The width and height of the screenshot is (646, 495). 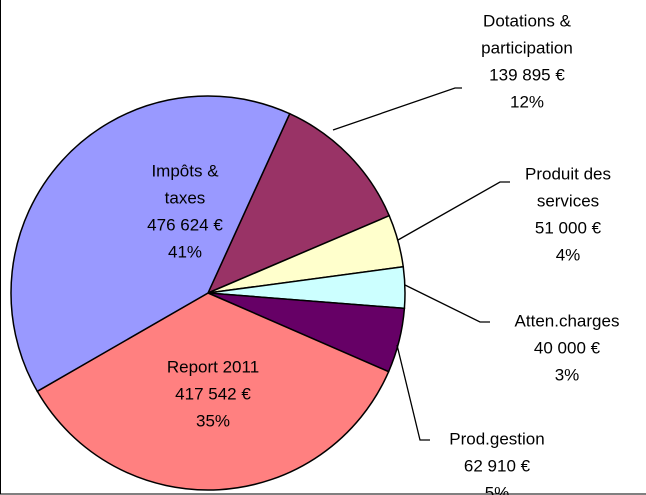 I want to click on value-label: 40 000 €, so click(x=567, y=347).